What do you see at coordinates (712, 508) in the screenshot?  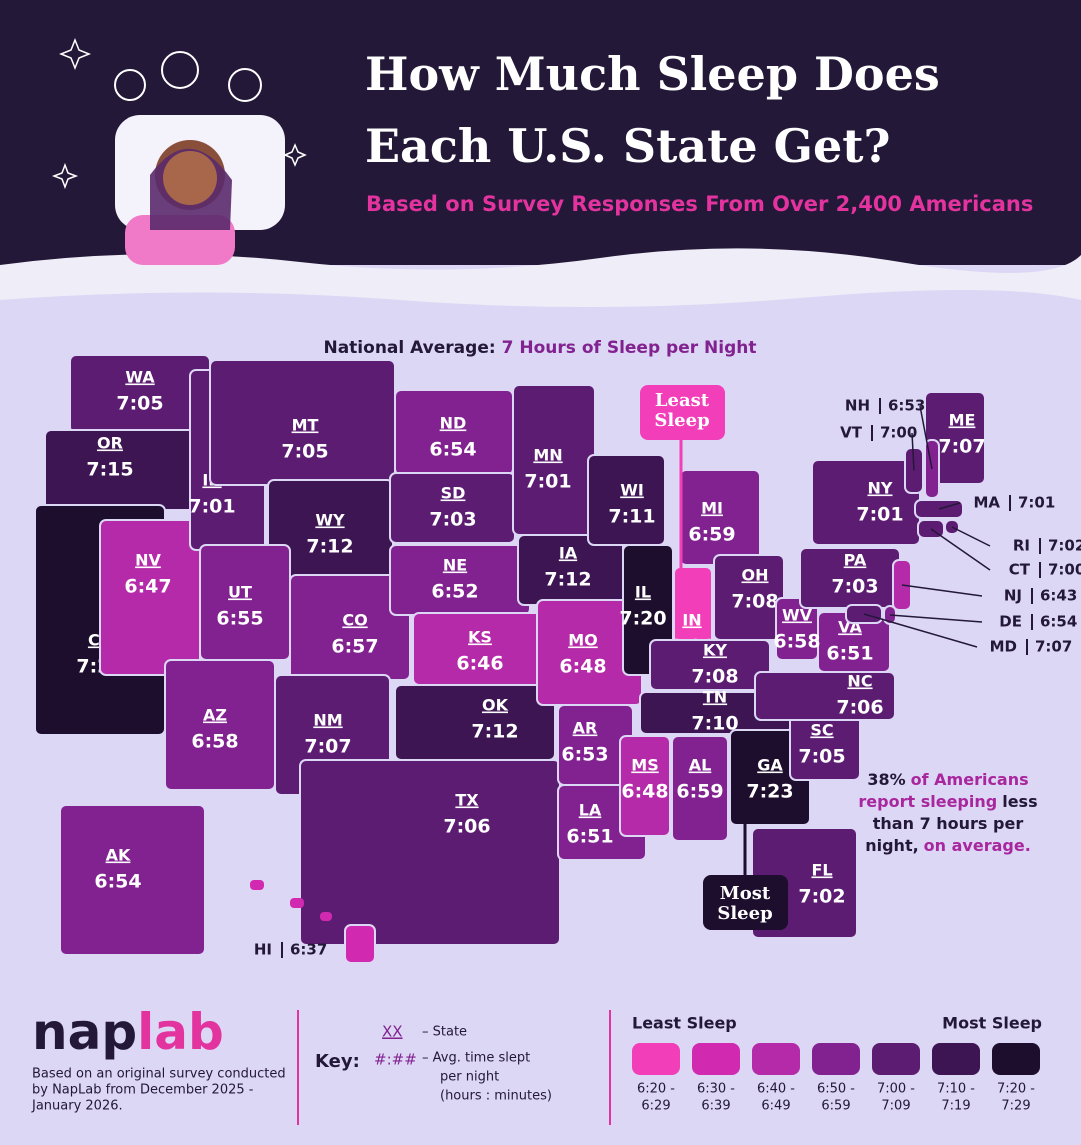 I see `state-abbr: MI` at bounding box center [712, 508].